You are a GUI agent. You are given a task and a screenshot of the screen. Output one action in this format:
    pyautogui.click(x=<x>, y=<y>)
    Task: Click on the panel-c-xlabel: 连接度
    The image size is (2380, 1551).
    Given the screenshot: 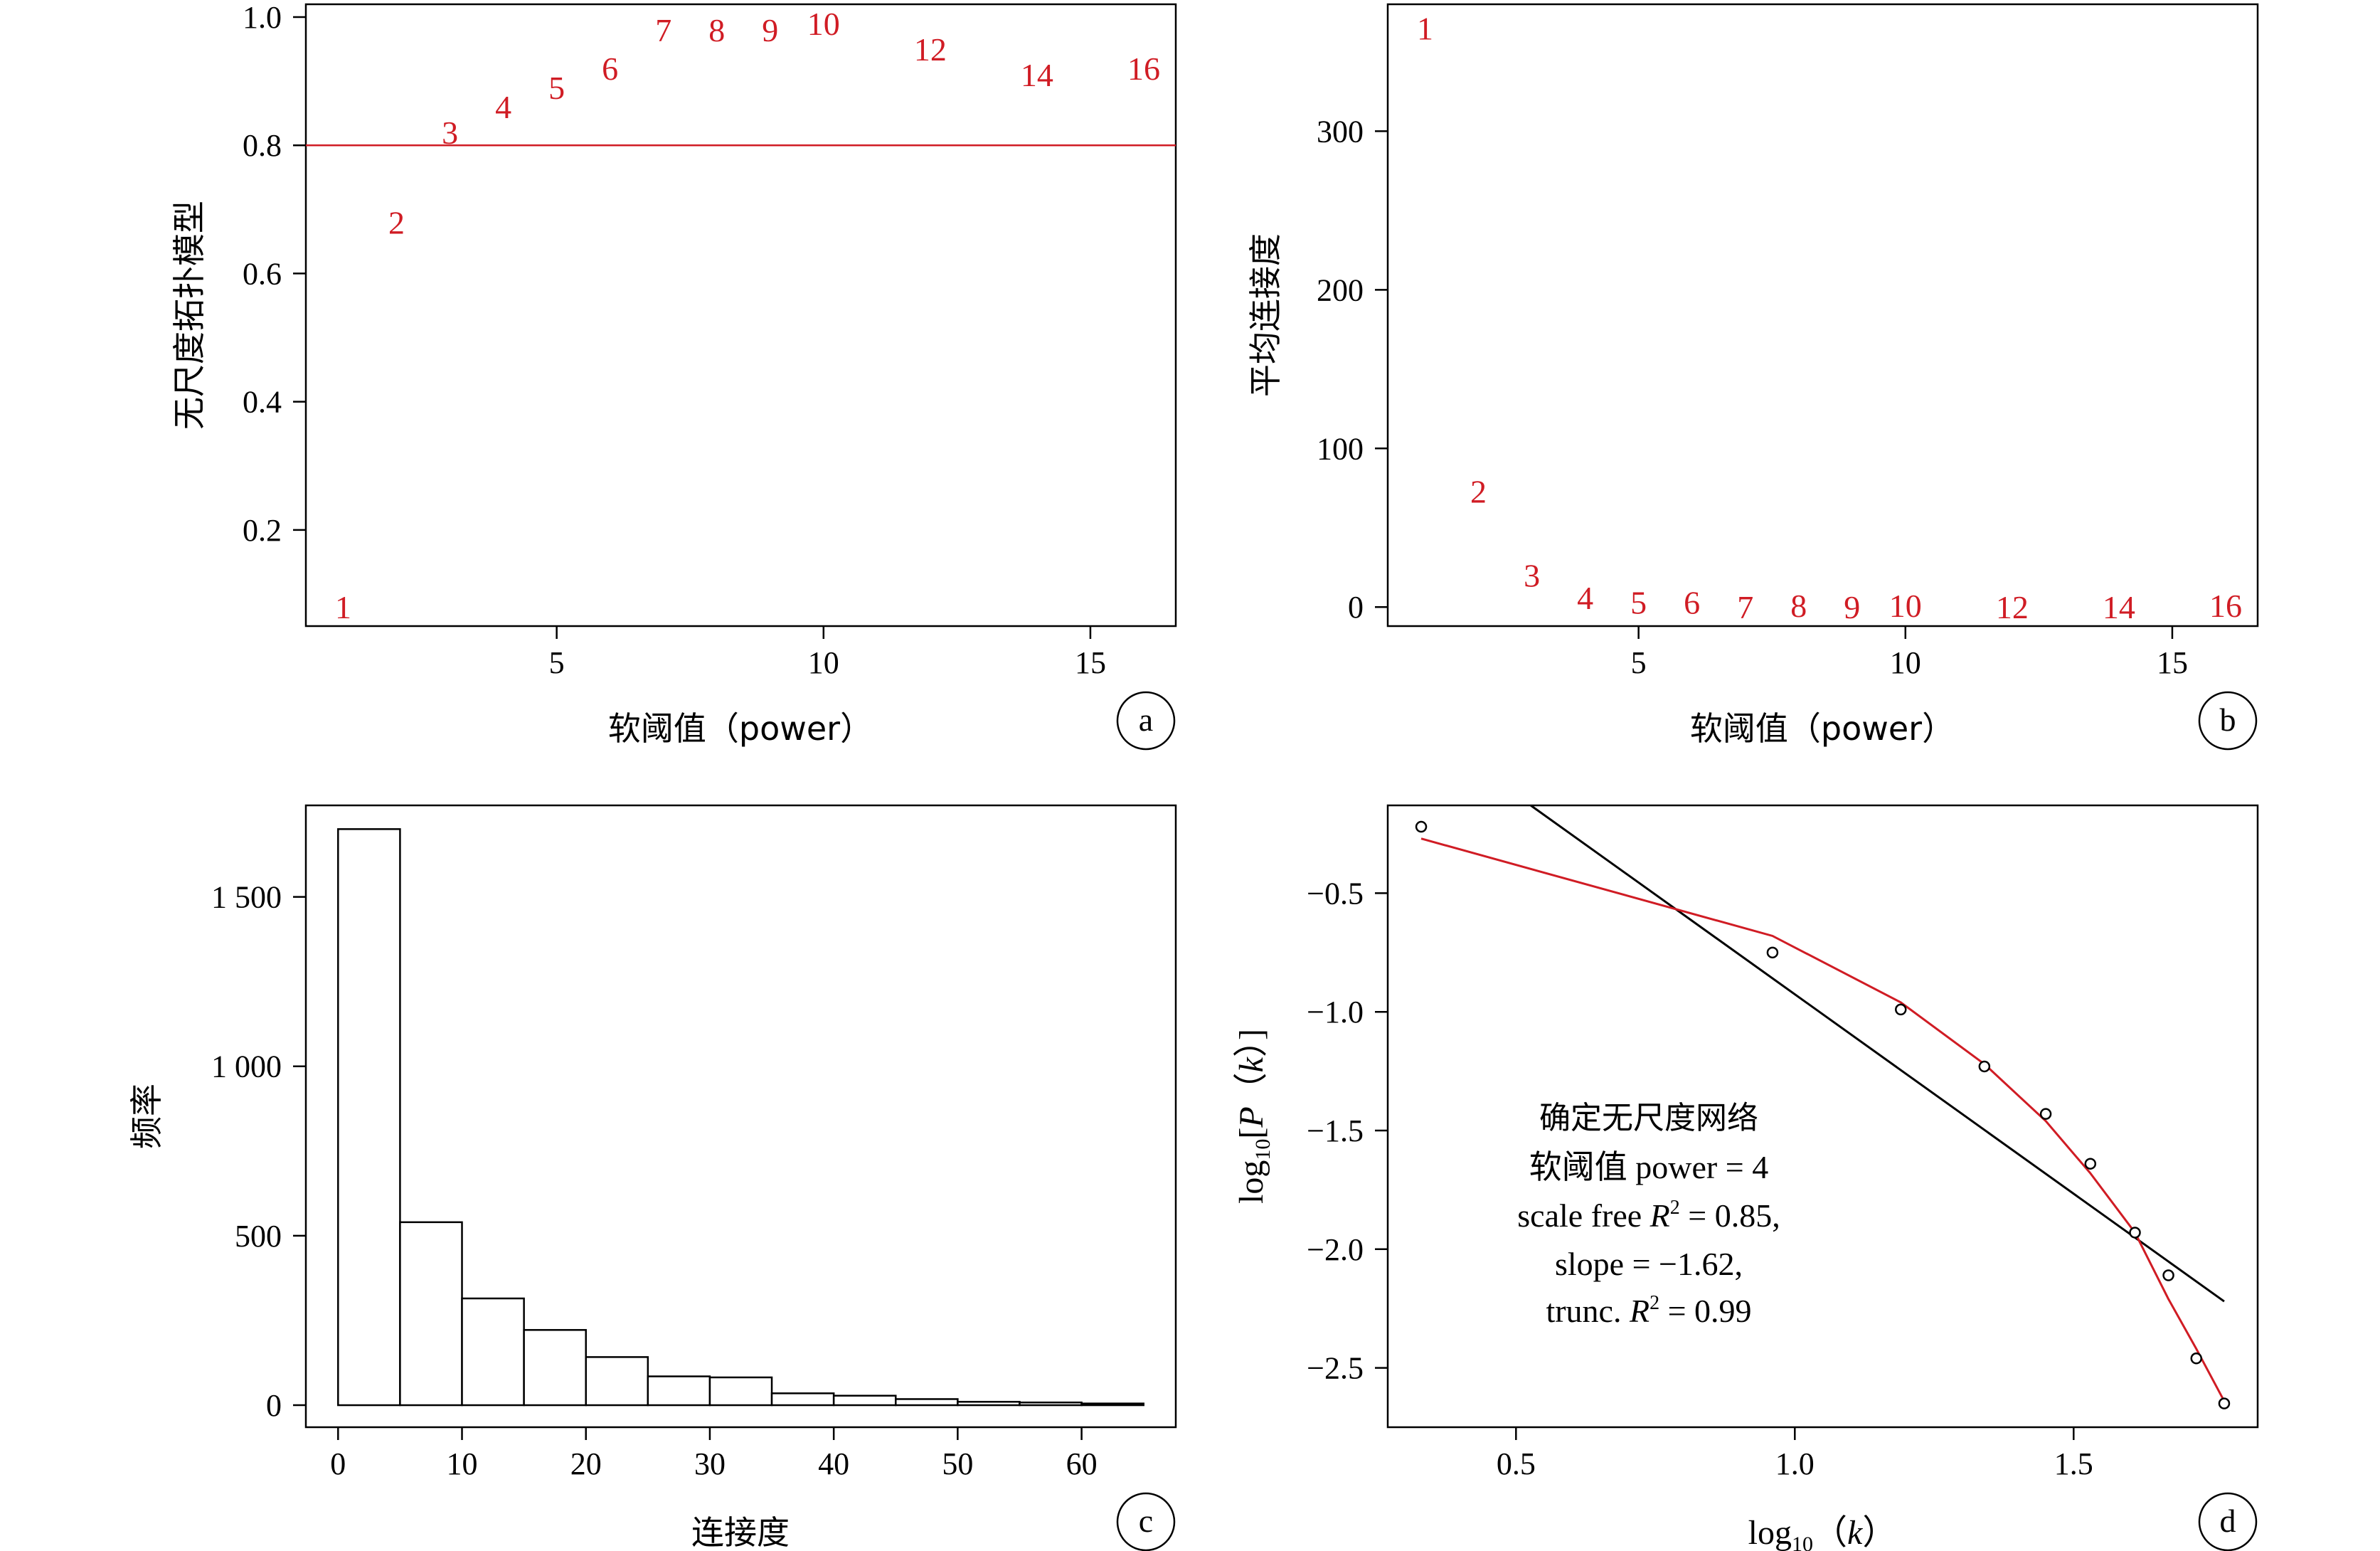 What is the action you would take?
    pyautogui.click(x=740, y=1532)
    